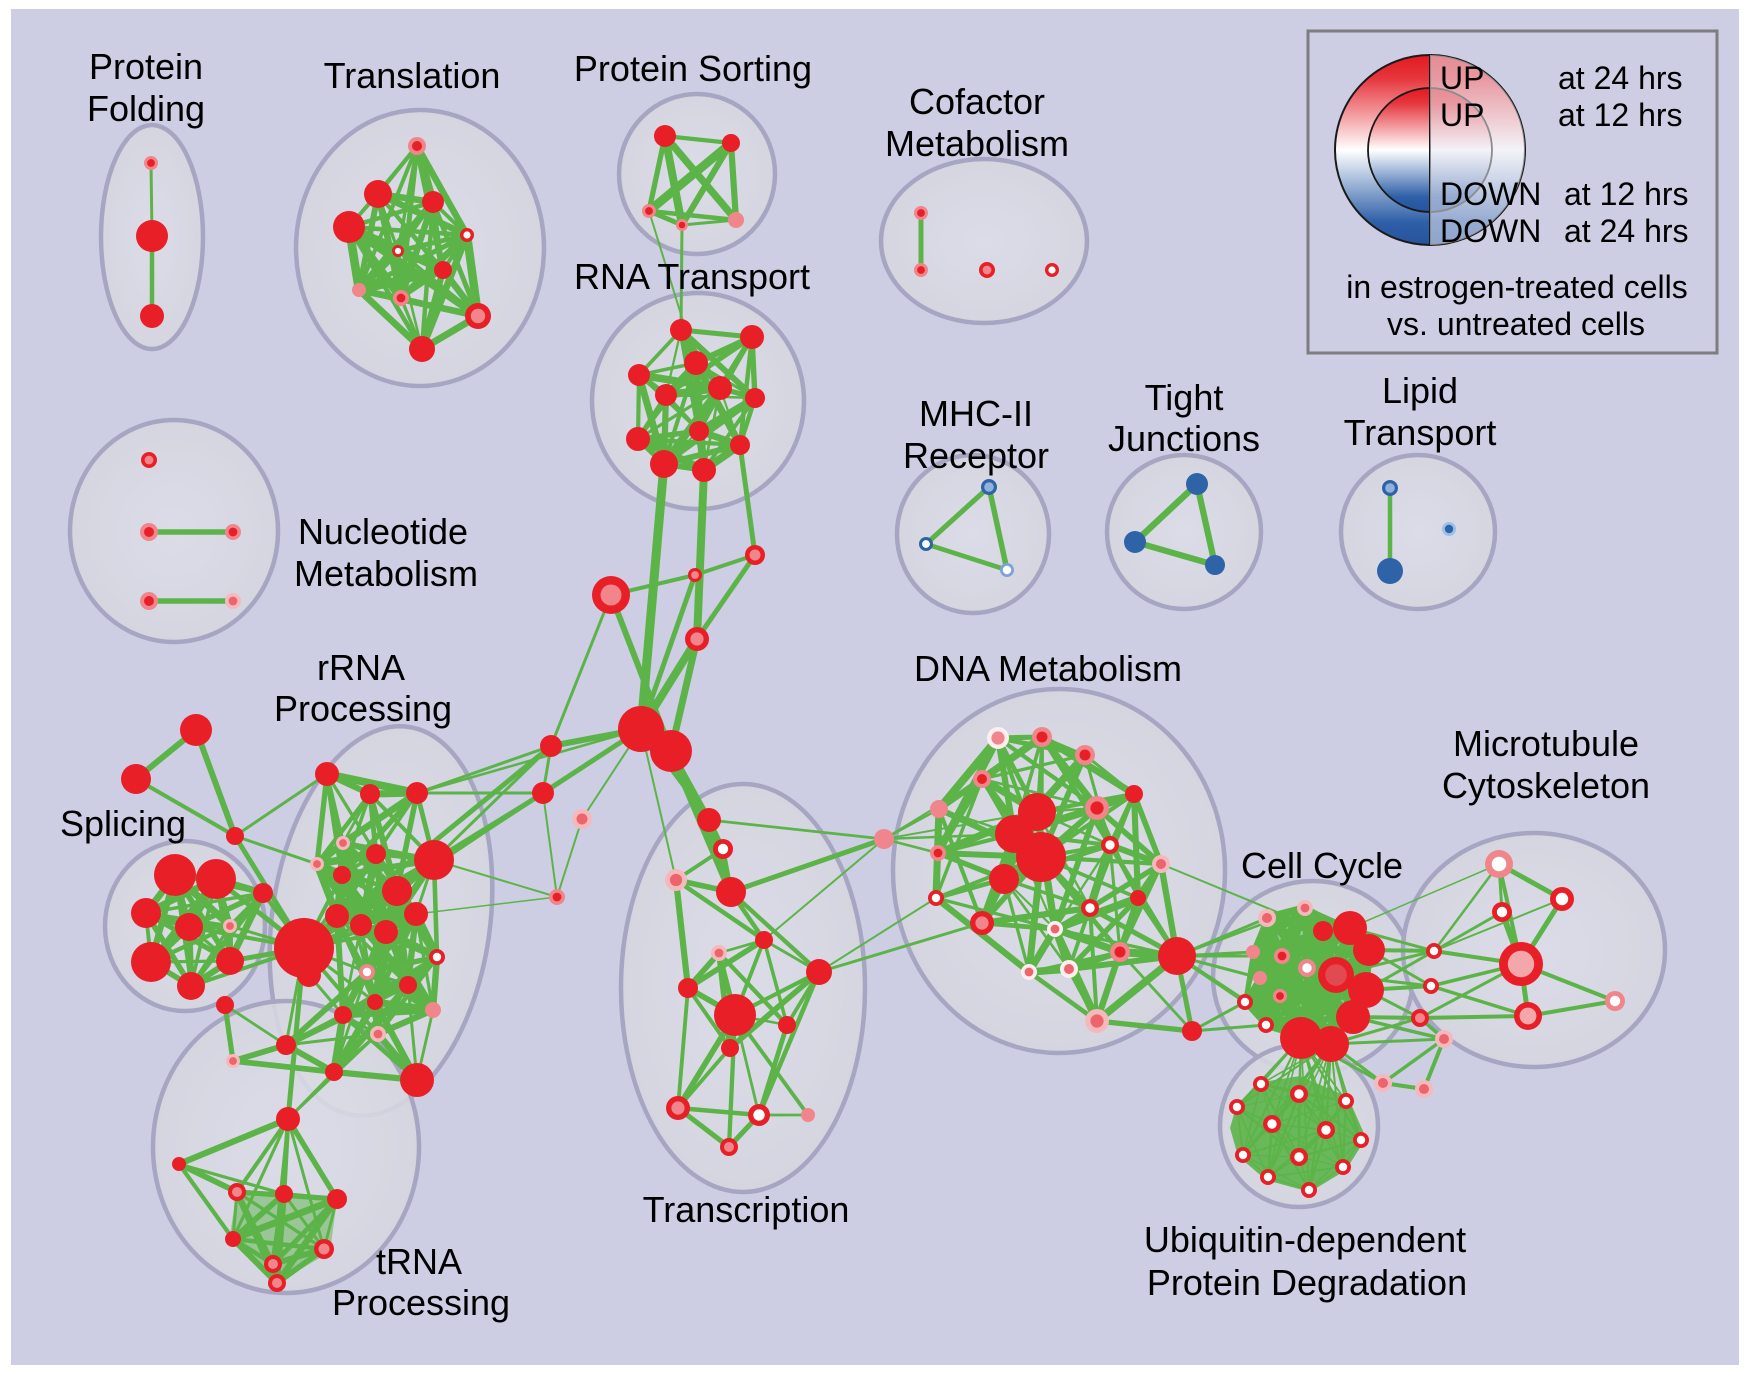 The height and width of the screenshot is (1376, 1750). Describe the element at coordinates (1048, 668) in the screenshot. I see `svg-text: DNA Metabolism` at that location.